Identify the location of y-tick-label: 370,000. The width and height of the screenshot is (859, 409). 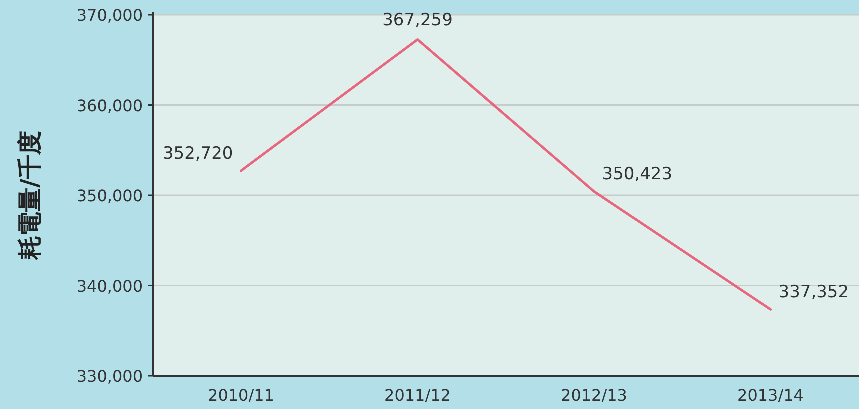
(109, 15).